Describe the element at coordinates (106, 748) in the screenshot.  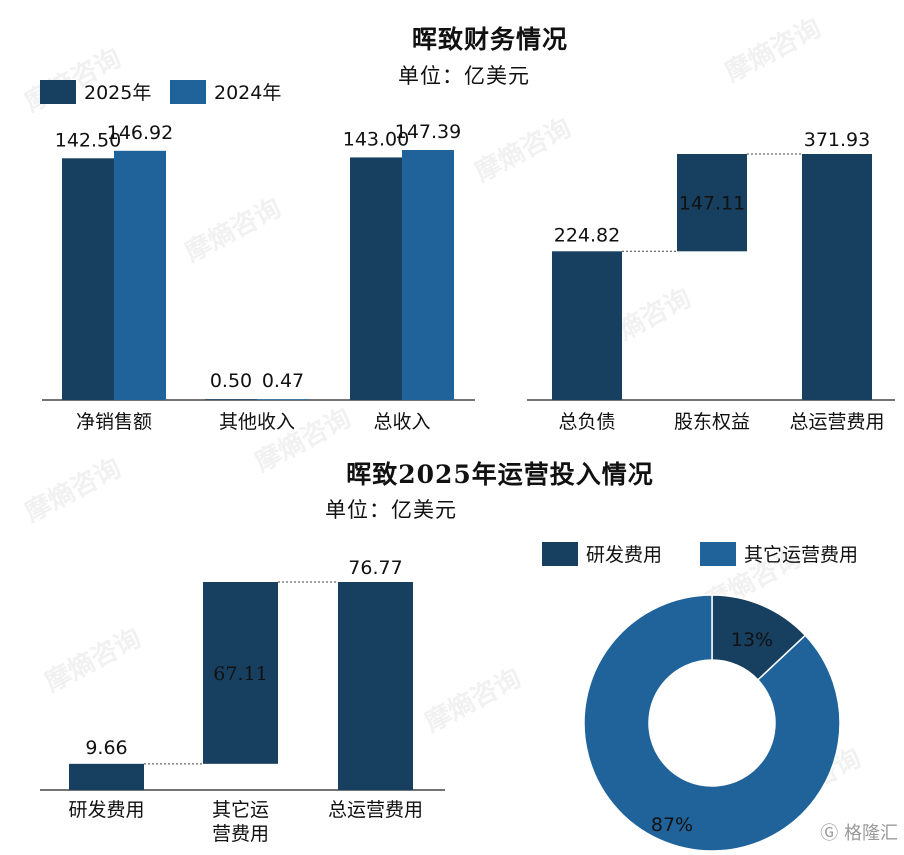
I see `data-label: 9.66` at that location.